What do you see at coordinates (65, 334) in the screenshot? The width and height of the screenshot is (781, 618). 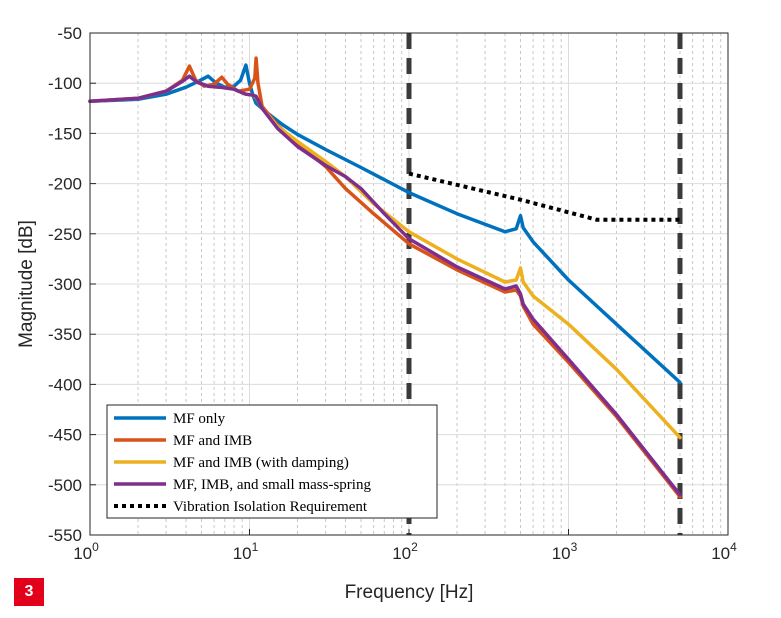 I see `y-tick-label: -350` at bounding box center [65, 334].